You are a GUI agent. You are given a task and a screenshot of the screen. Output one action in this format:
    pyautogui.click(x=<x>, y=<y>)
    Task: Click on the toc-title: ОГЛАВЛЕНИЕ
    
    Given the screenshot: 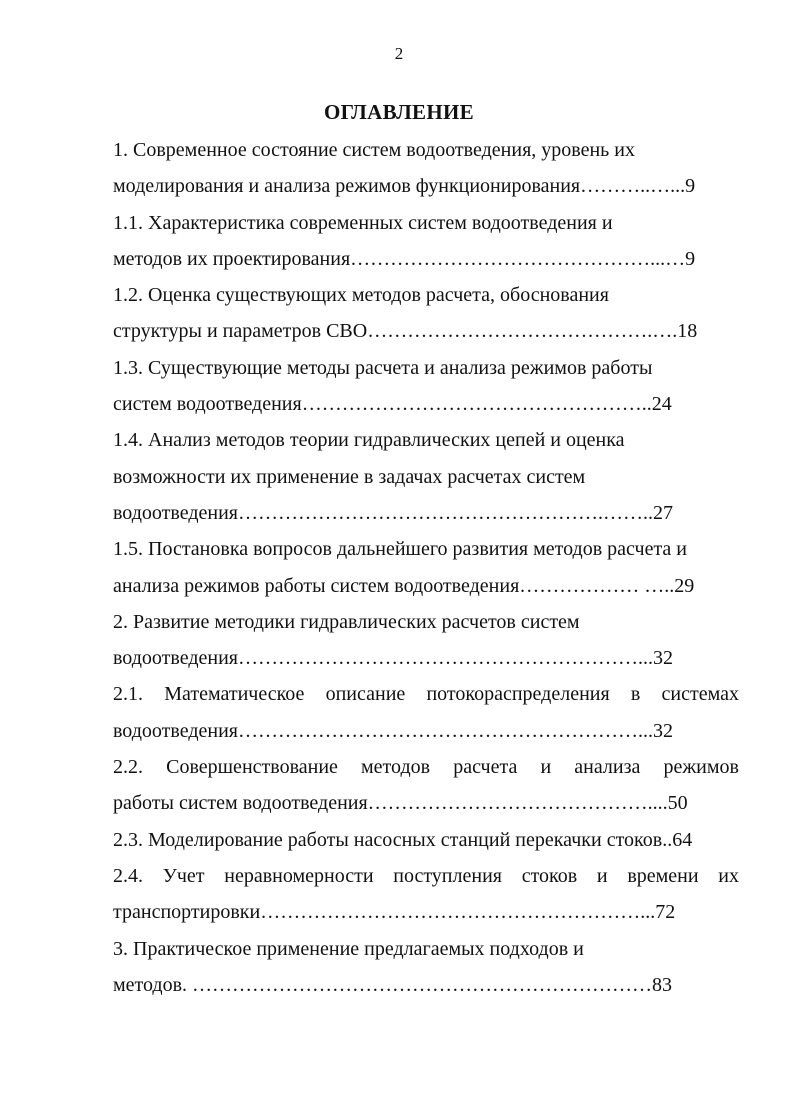 What is the action you would take?
    pyautogui.click(x=399, y=112)
    